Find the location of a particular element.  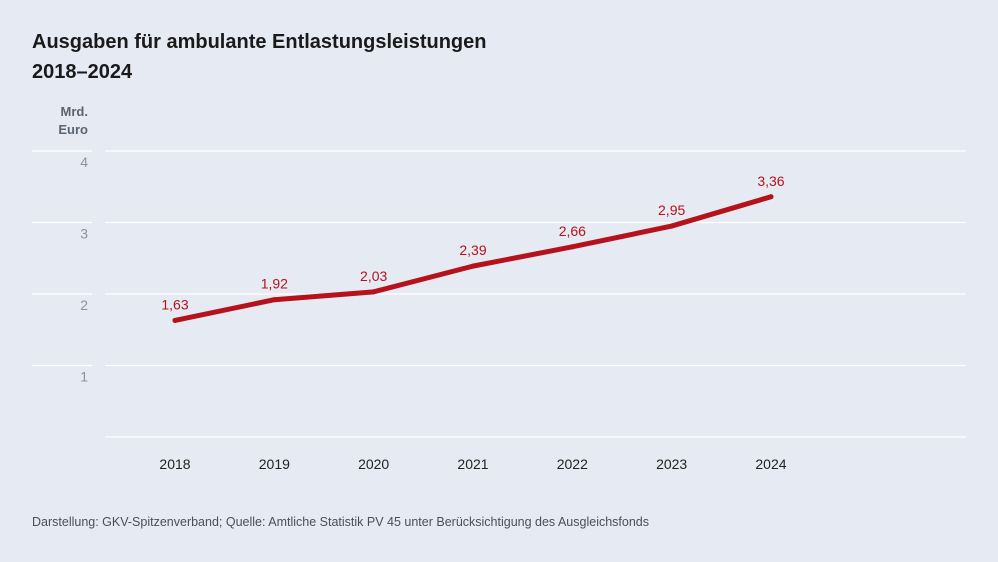

y-tick-label: 4 is located at coordinates (84, 162).